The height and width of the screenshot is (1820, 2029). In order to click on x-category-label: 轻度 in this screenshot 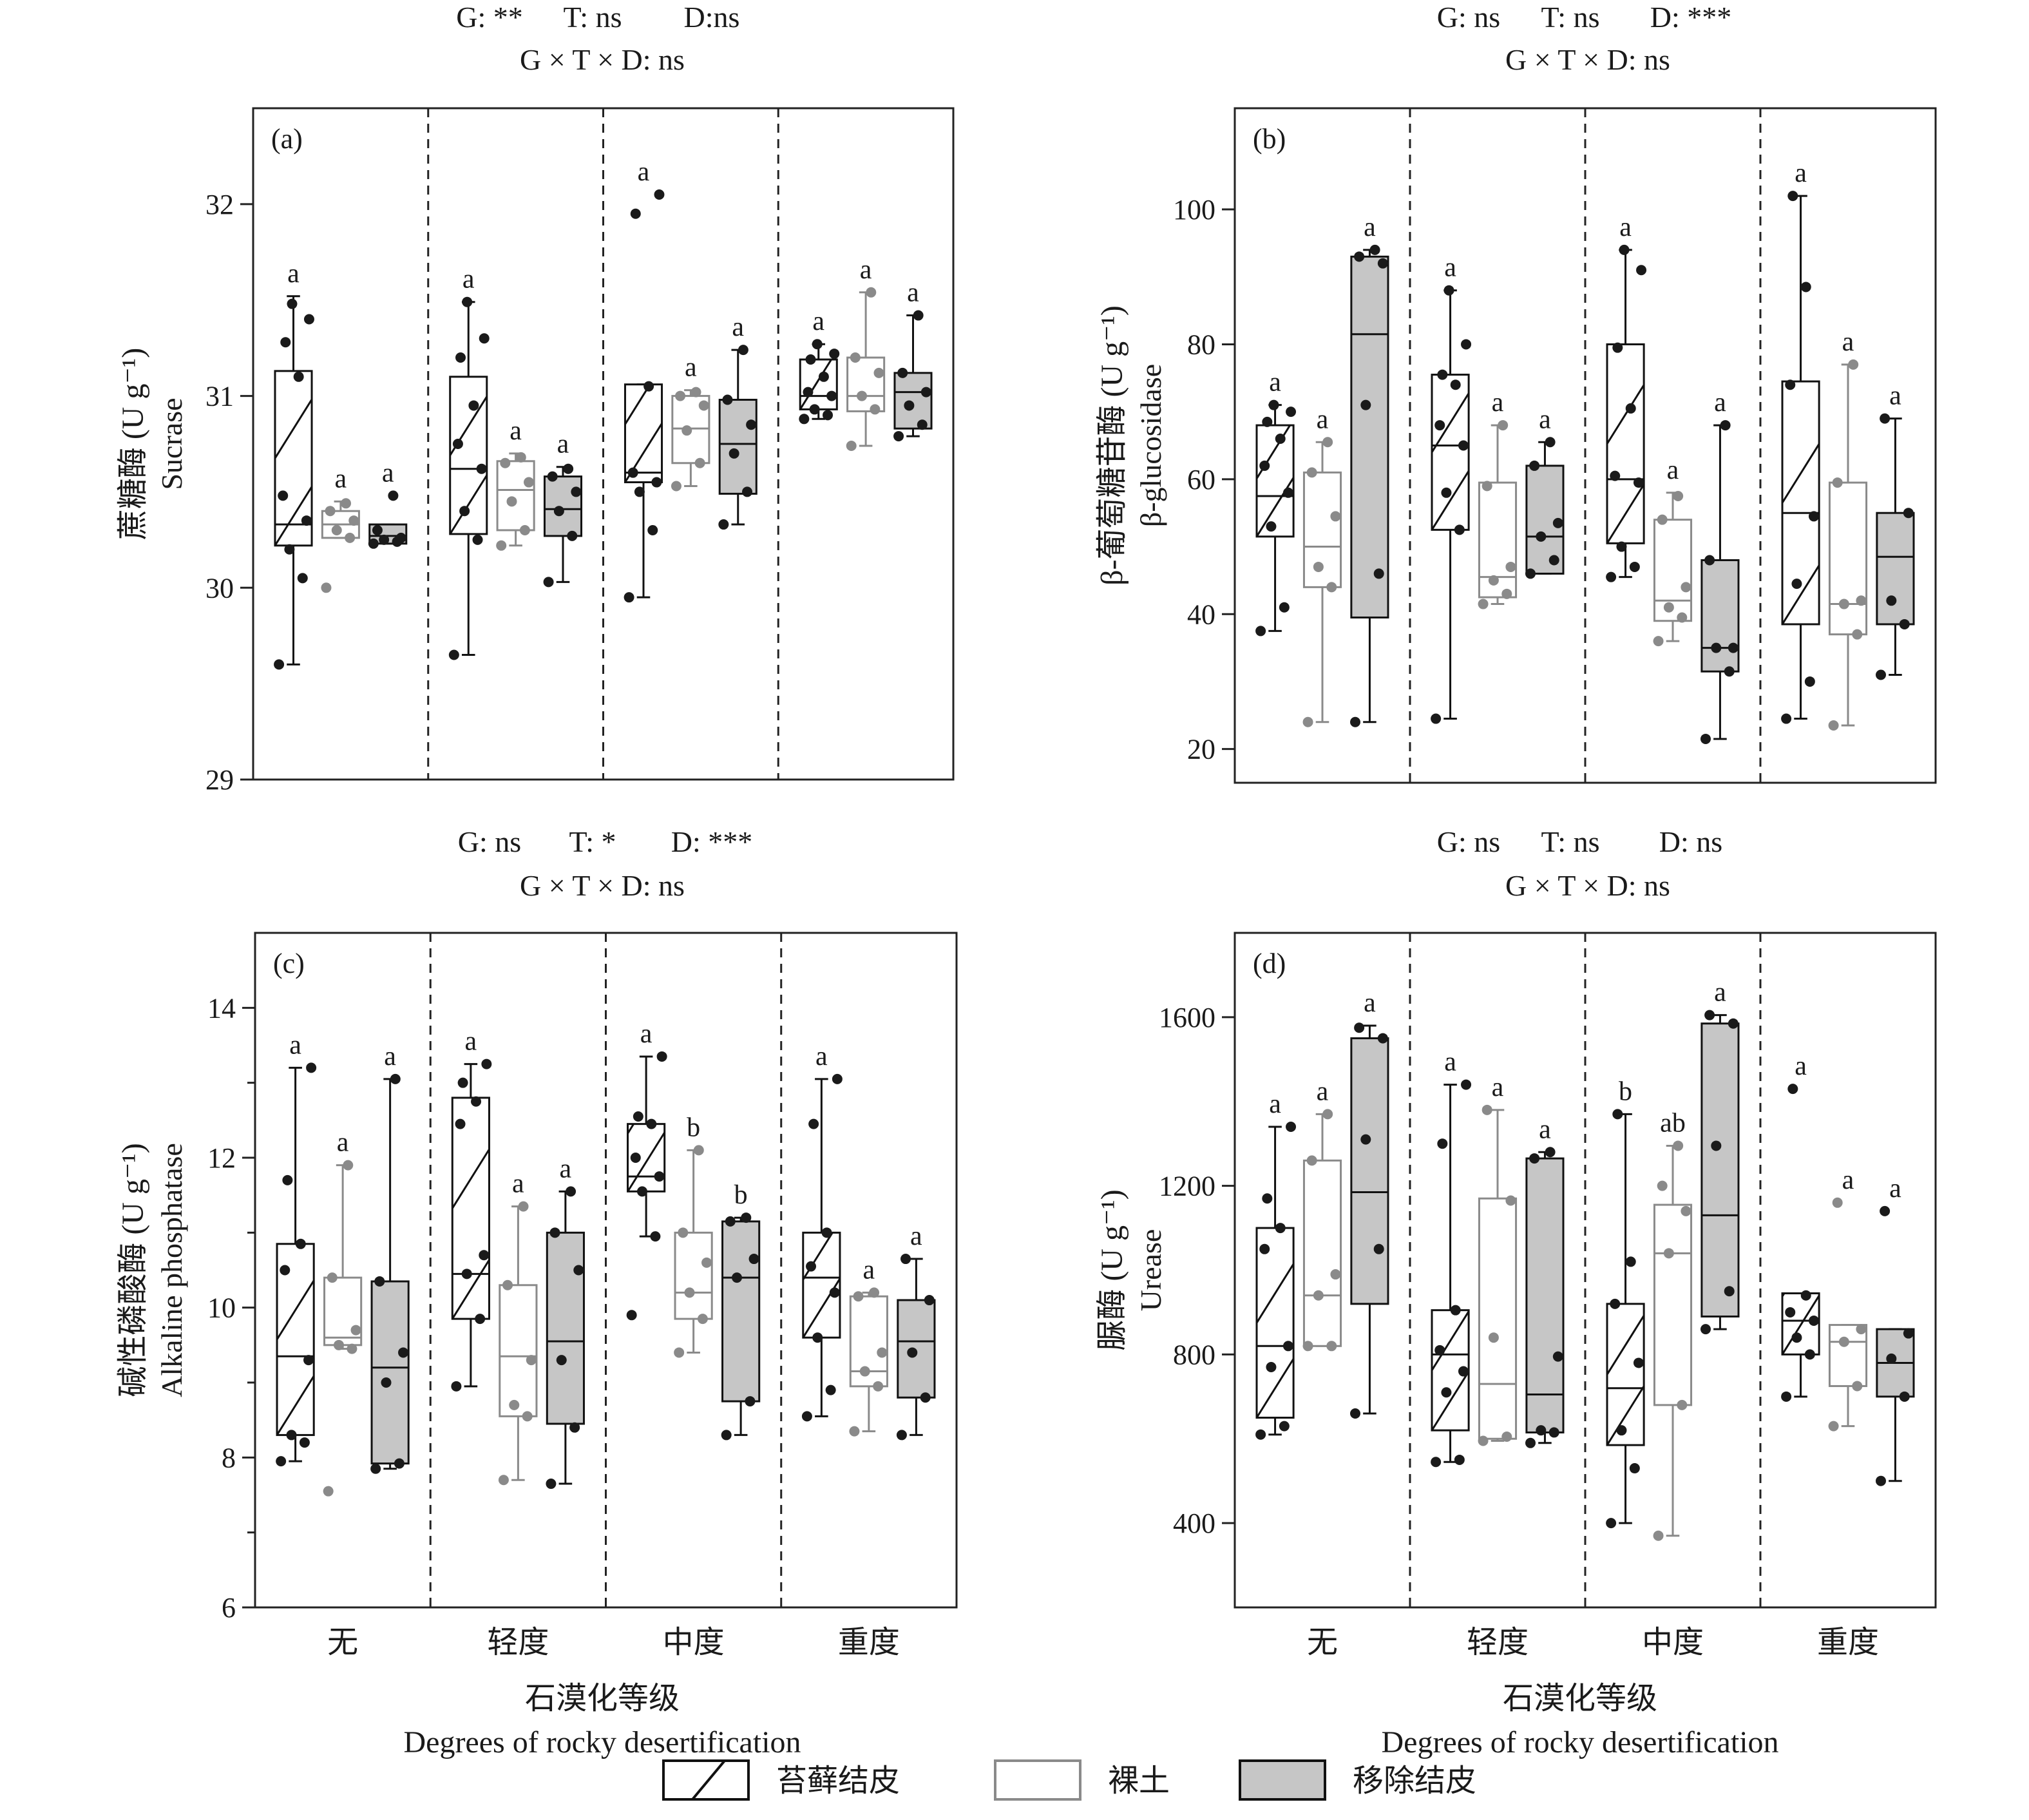, I will do `click(518, 1643)`.